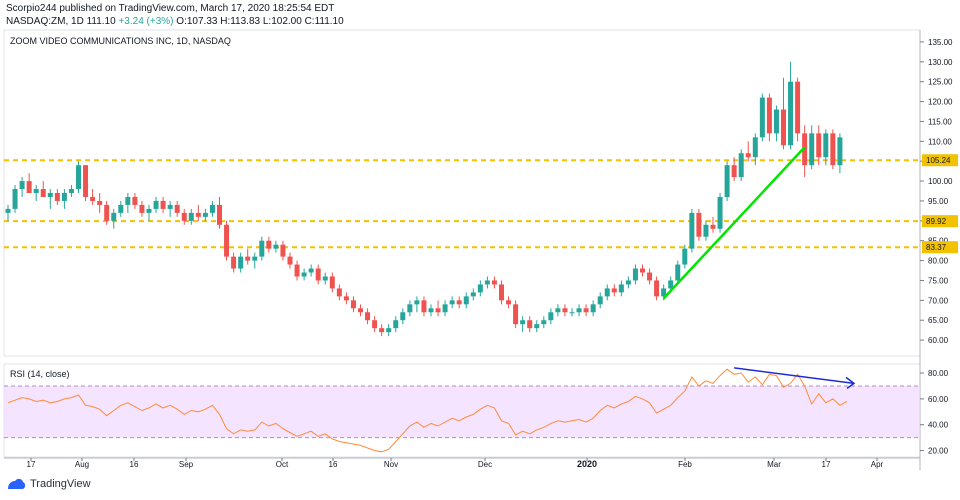 This screenshot has width=960, height=500. I want to click on uptrend-line, so click(734, 223).